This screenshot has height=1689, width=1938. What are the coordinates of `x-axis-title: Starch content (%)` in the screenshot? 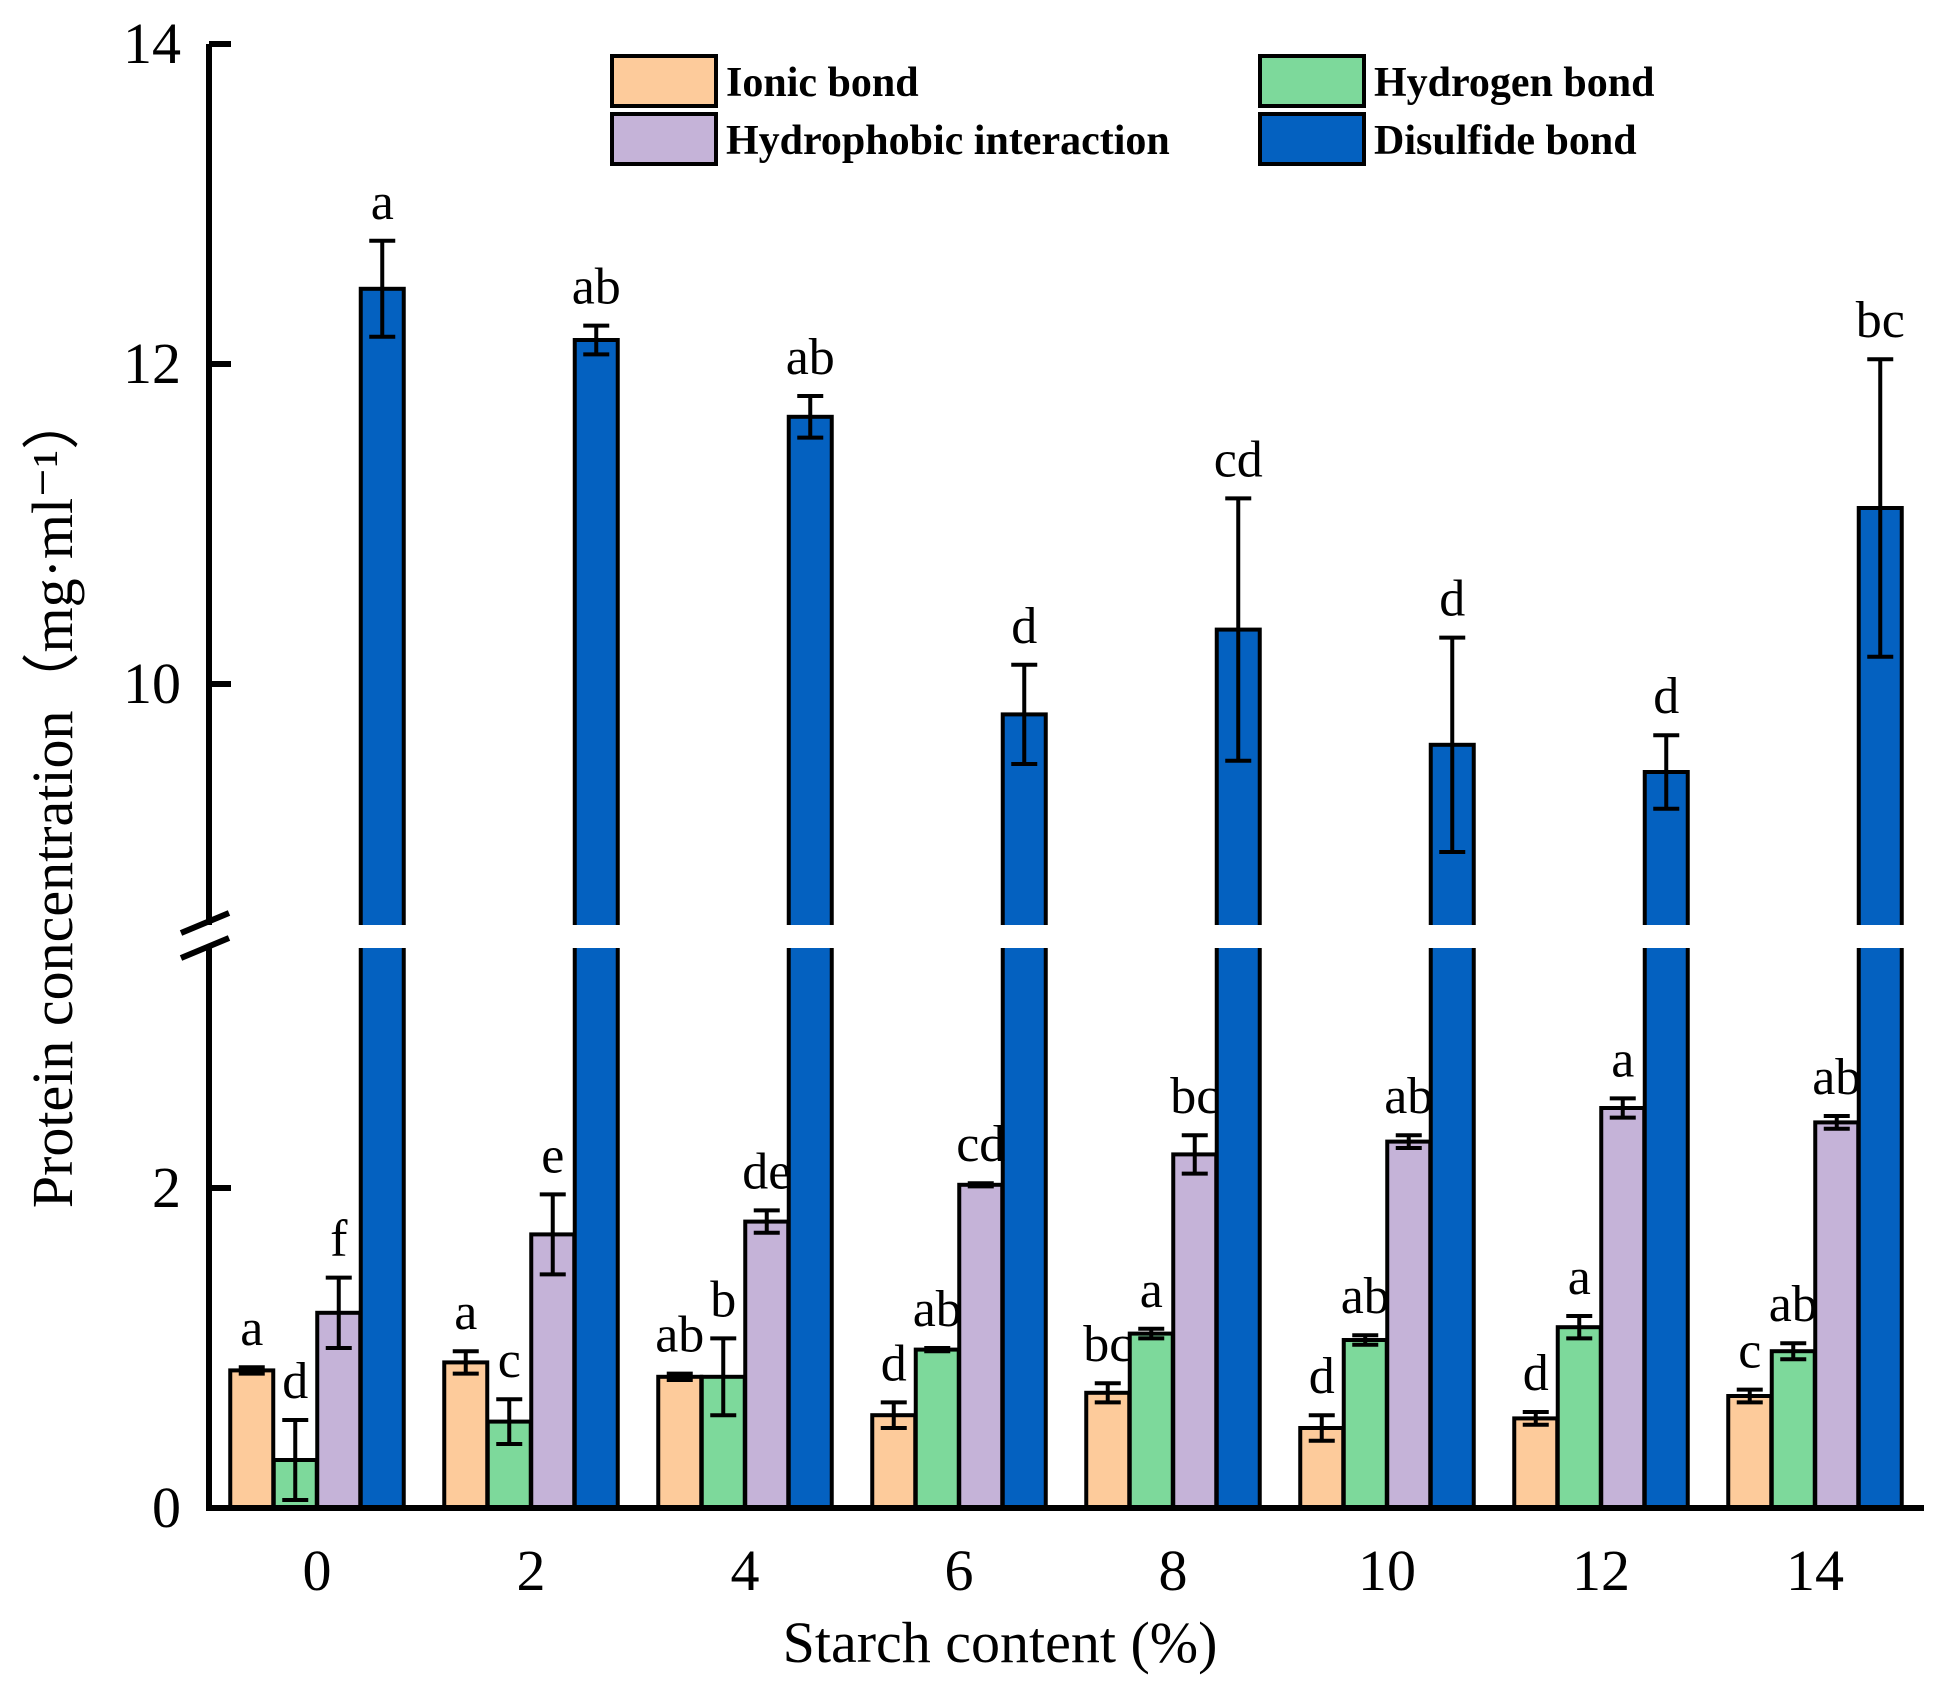 It's located at (1000, 1642).